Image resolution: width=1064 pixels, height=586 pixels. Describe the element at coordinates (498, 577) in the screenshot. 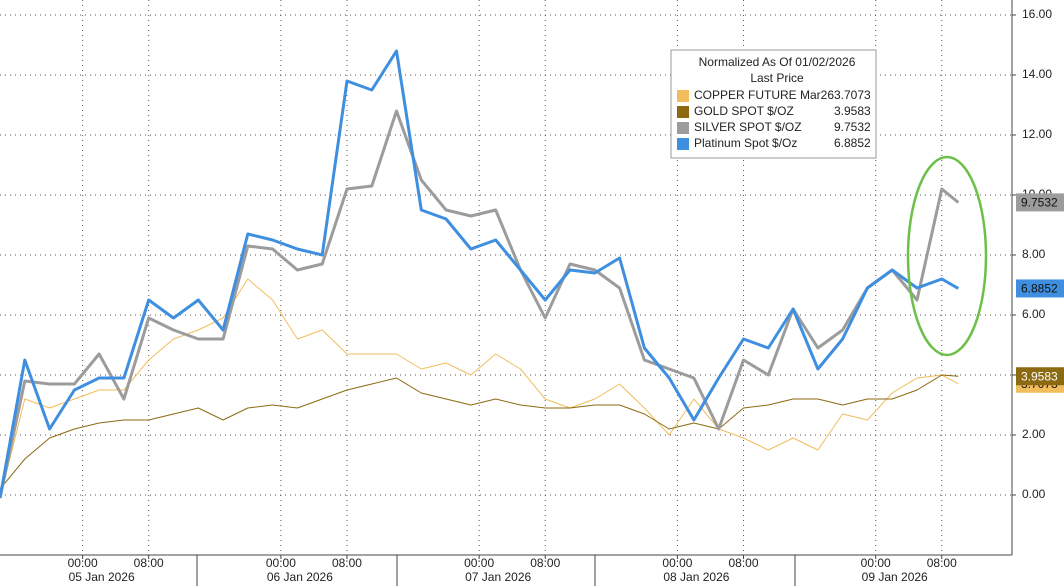

I see `x-date-label: 07 Jan 2026` at that location.